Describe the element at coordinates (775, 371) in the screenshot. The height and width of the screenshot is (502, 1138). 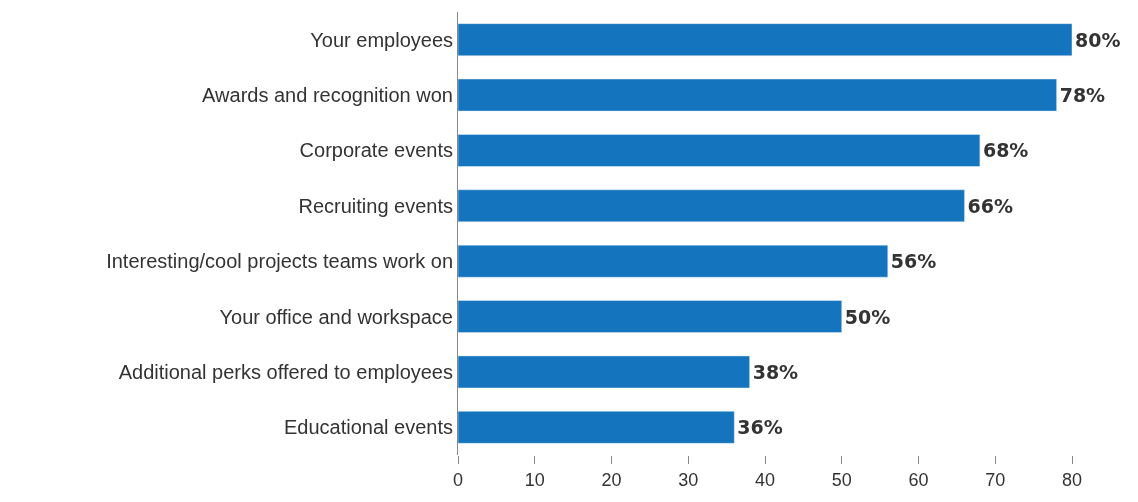
I see `data-label: 38%` at that location.